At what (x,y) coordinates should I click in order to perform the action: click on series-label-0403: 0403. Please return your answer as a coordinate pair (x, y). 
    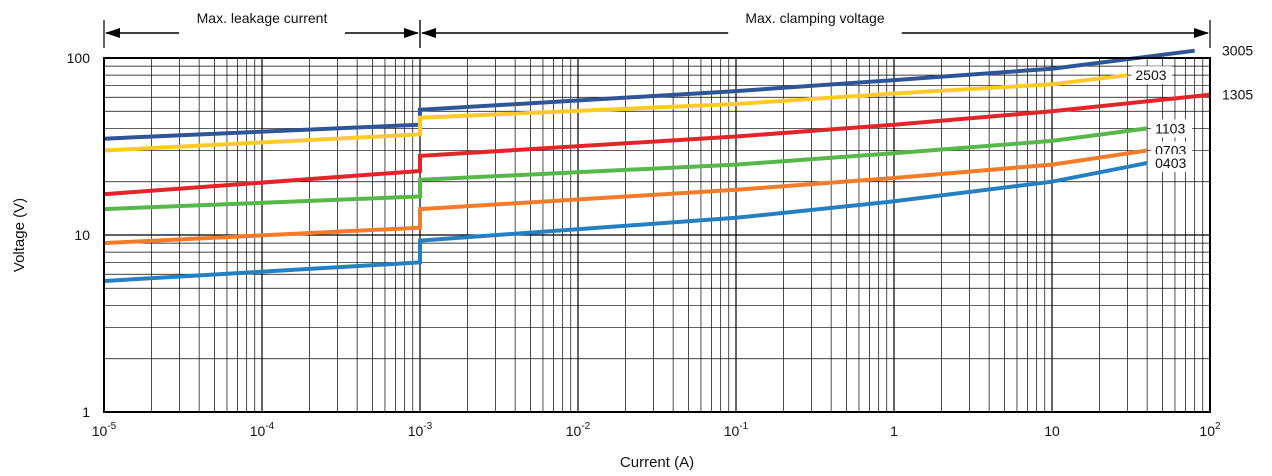
    Looking at the image, I should click on (1170, 163).